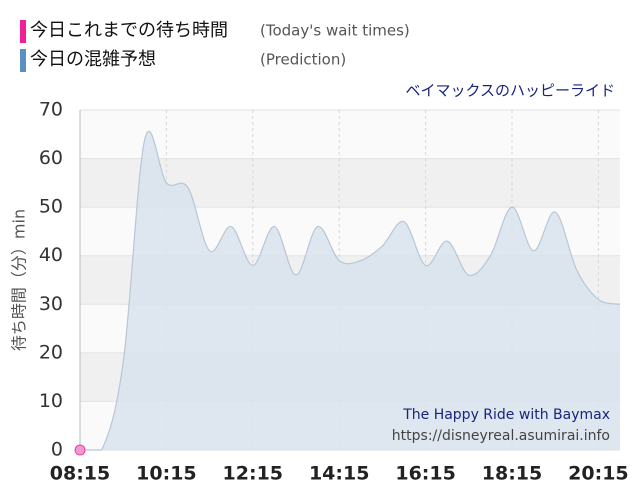 The image size is (640, 500). Describe the element at coordinates (51, 401) in the screenshot. I see `y-tick-label: 10` at that location.